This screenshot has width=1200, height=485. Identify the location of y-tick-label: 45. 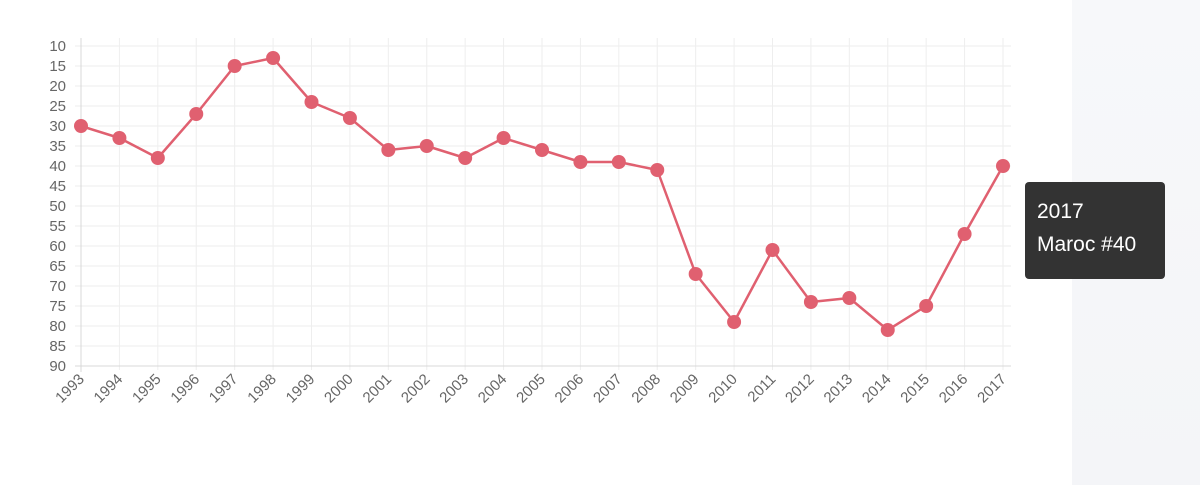
(57, 186).